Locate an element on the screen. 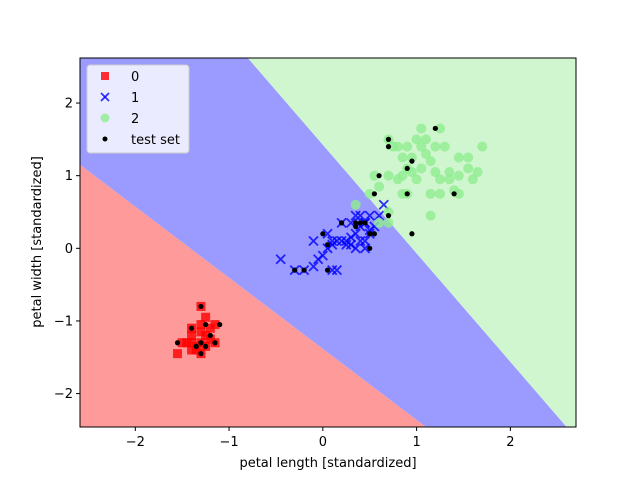 The height and width of the screenshot is (480, 640). y-tick-label: −2 is located at coordinates (63, 394).